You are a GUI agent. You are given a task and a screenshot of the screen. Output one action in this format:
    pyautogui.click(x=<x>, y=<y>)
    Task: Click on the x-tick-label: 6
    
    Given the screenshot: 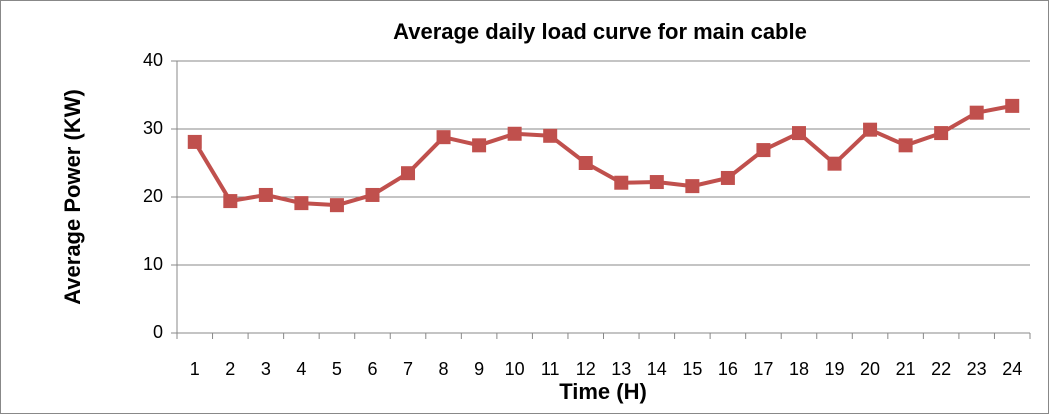 What is the action you would take?
    pyautogui.click(x=372, y=369)
    